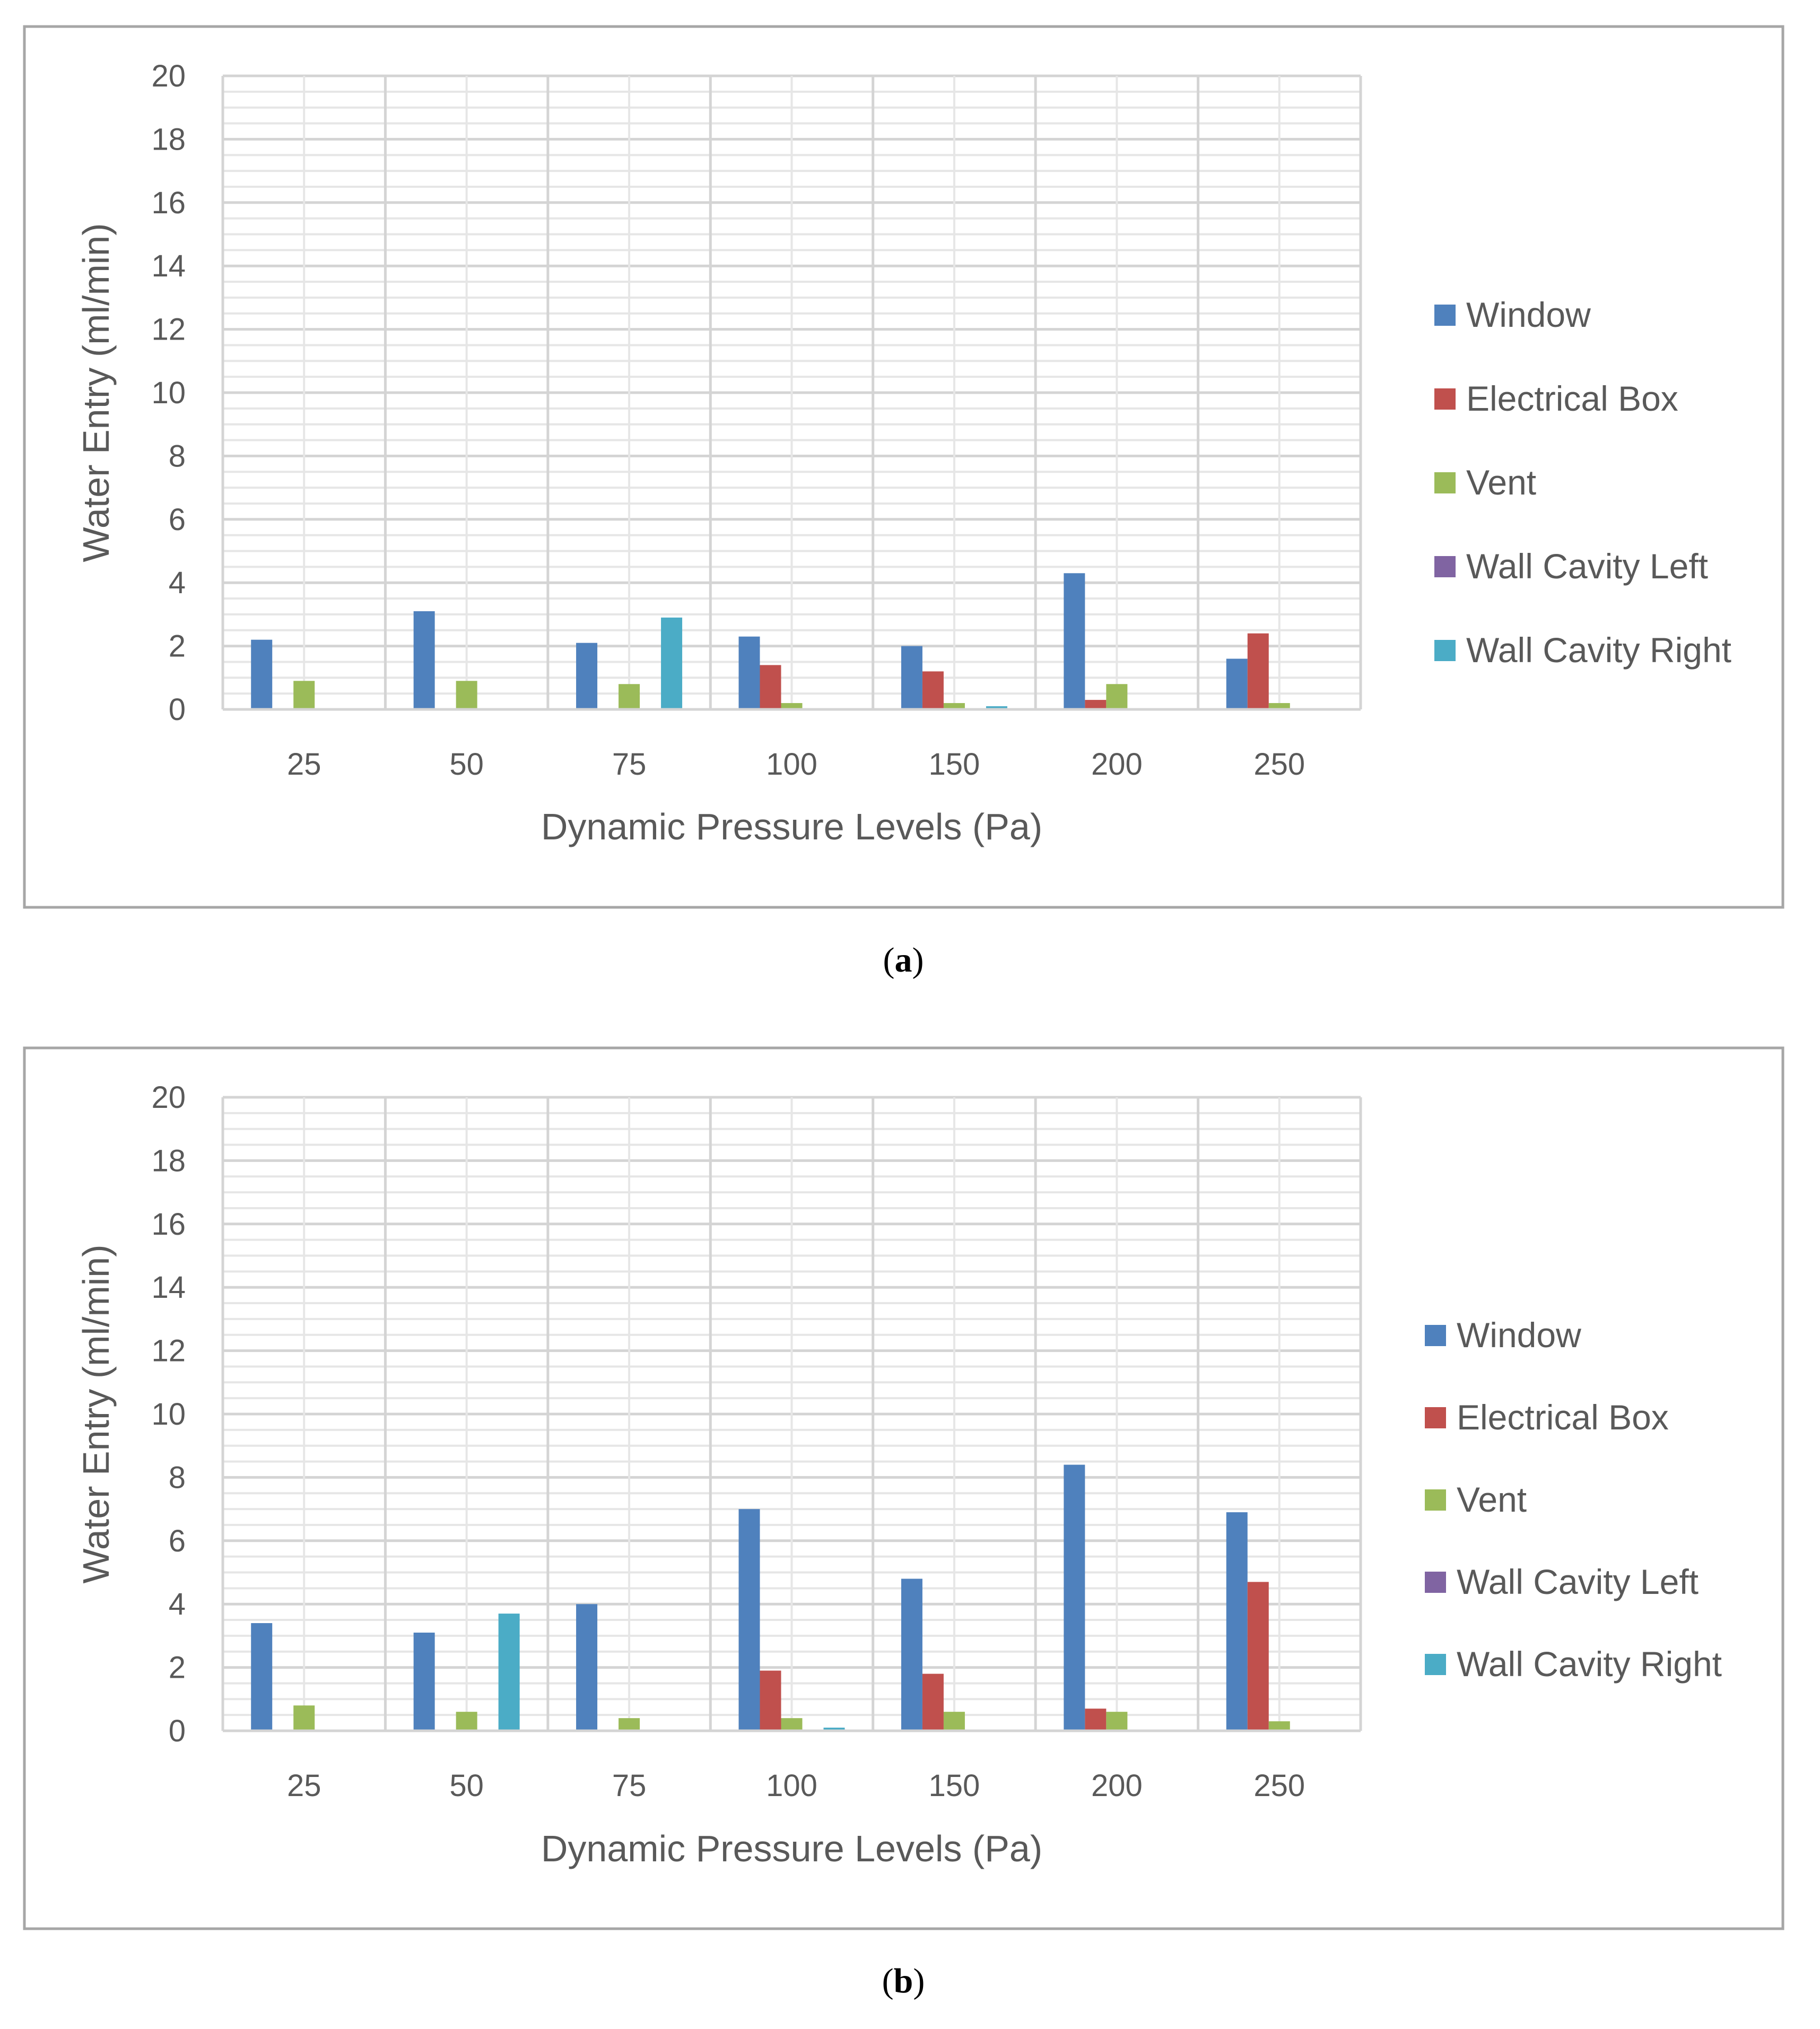 Image resolution: width=1820 pixels, height=2029 pixels. What do you see at coordinates (177, 583) in the screenshot?
I see `y-tick-label: 4` at bounding box center [177, 583].